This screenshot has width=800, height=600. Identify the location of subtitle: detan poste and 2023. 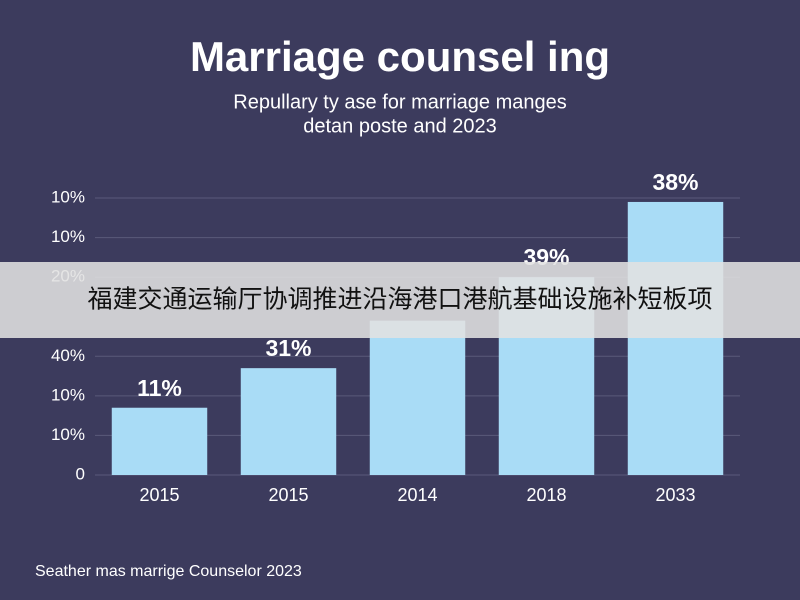
(400, 126).